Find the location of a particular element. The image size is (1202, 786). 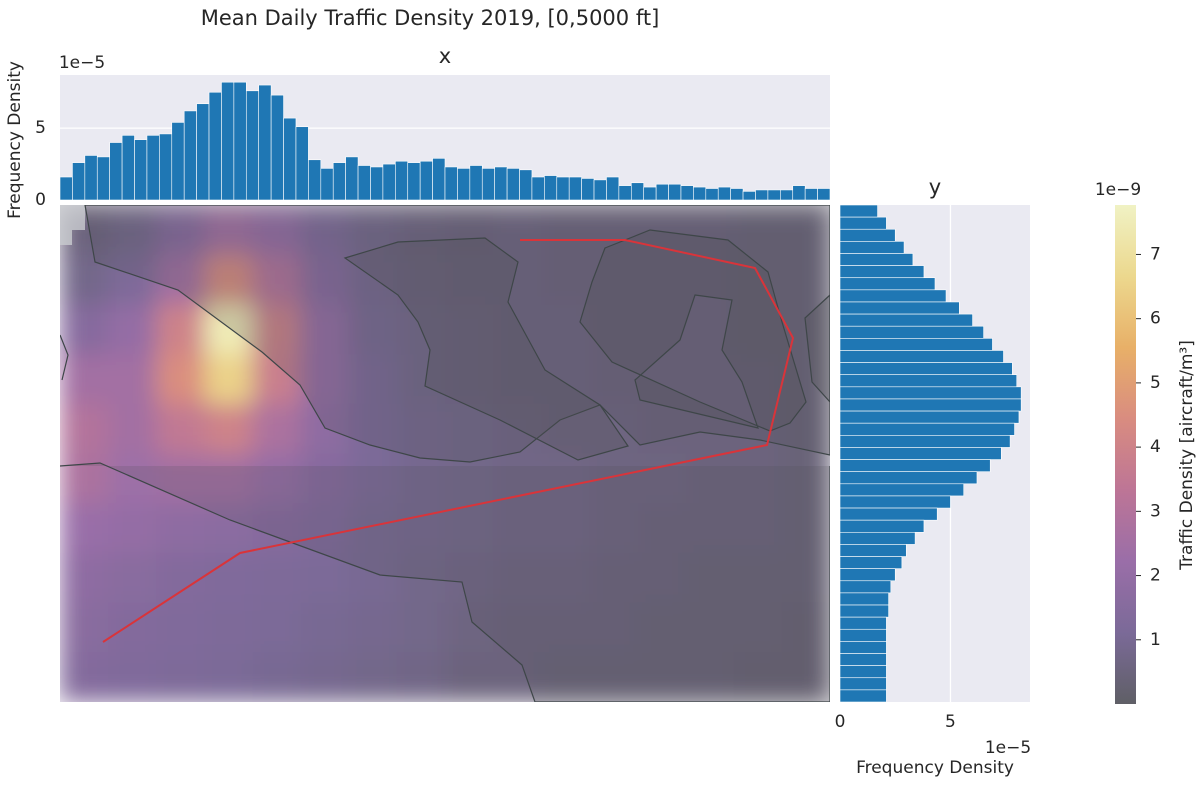

colorbar-tick-label: 5 is located at coordinates (1155, 383).